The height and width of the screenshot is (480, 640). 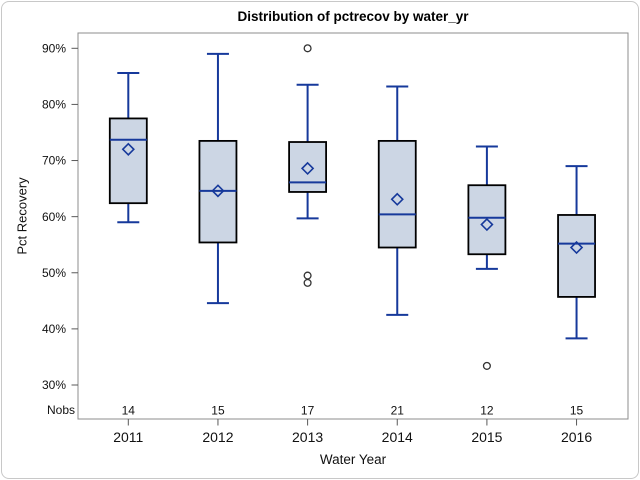 What do you see at coordinates (60, 410) in the screenshot?
I see `nobs-row-label: Nobs` at bounding box center [60, 410].